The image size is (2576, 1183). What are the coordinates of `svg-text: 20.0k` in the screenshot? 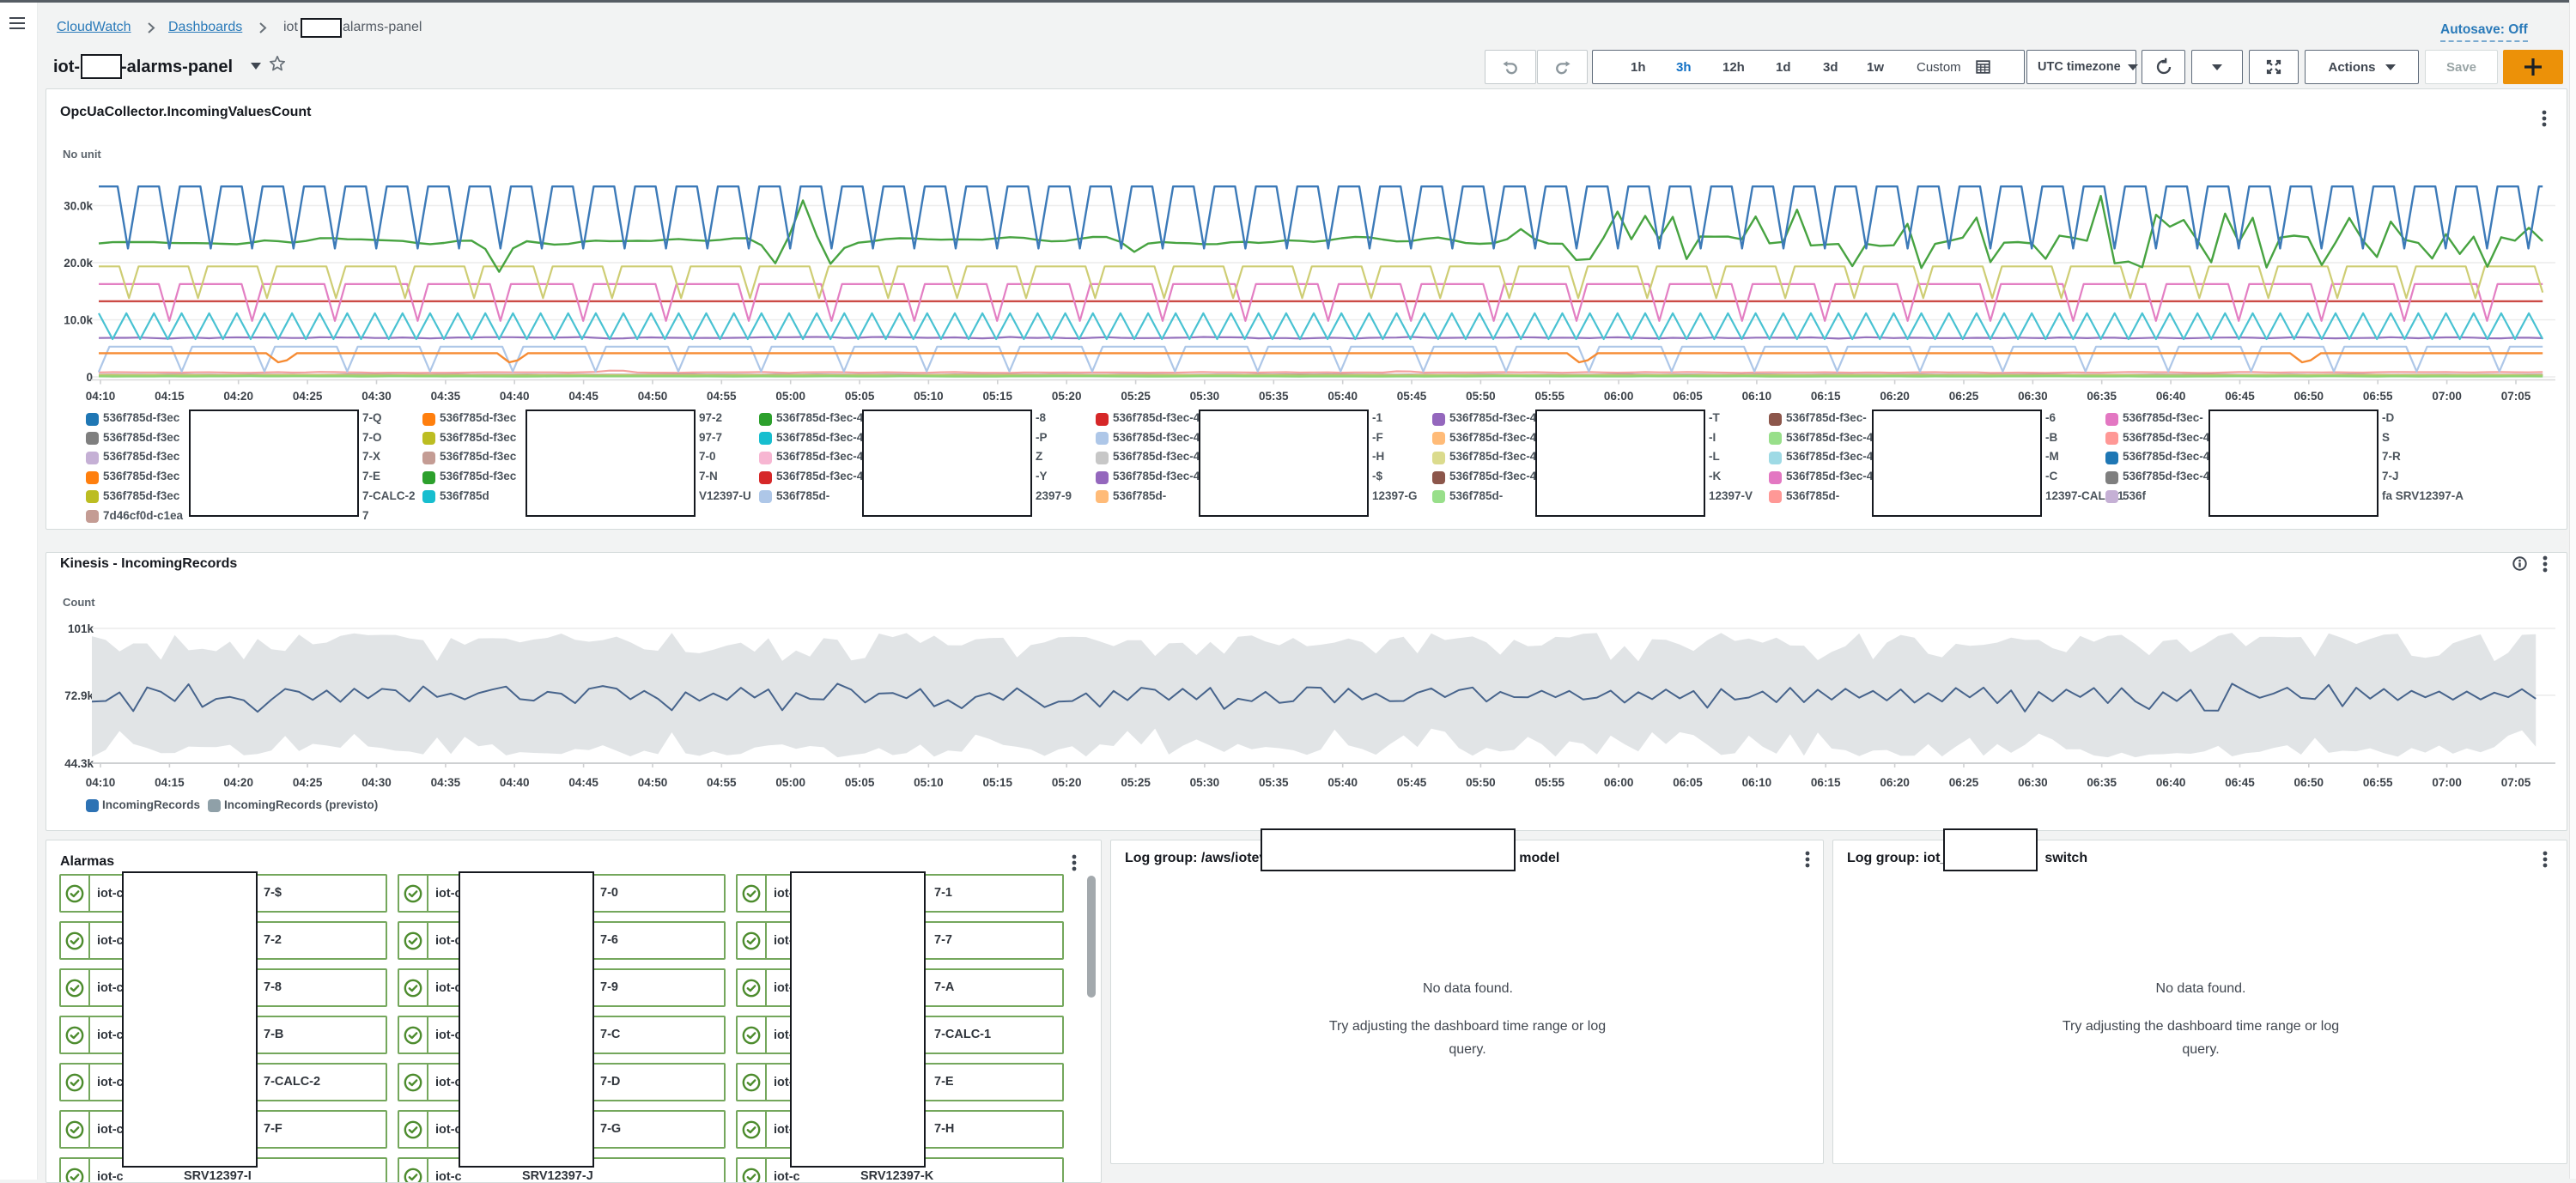 It's located at (78, 263).